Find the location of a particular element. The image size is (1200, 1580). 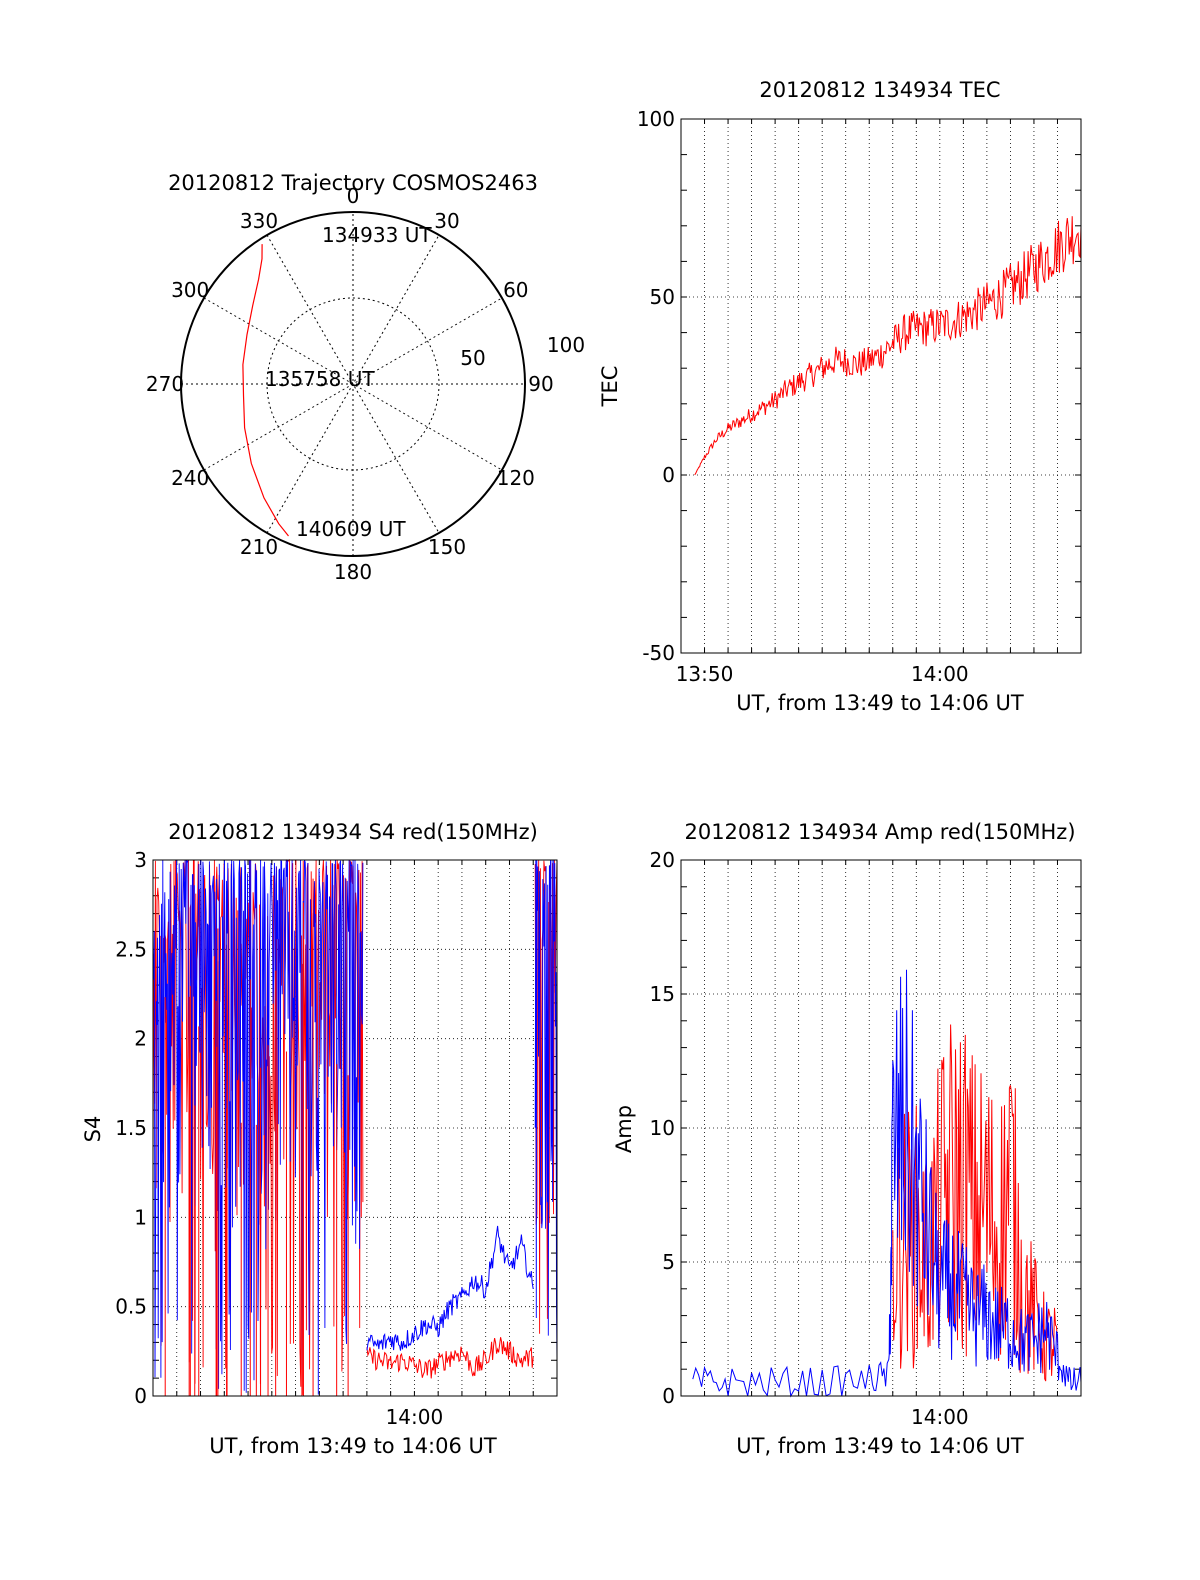

amp-series is located at coordinates (887, 1183).